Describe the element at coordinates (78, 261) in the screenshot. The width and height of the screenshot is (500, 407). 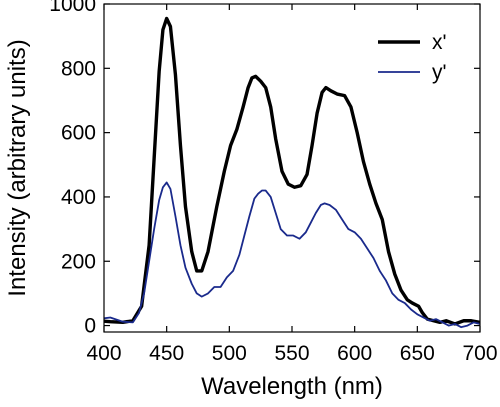
I see `y-tick-label: 200` at that location.